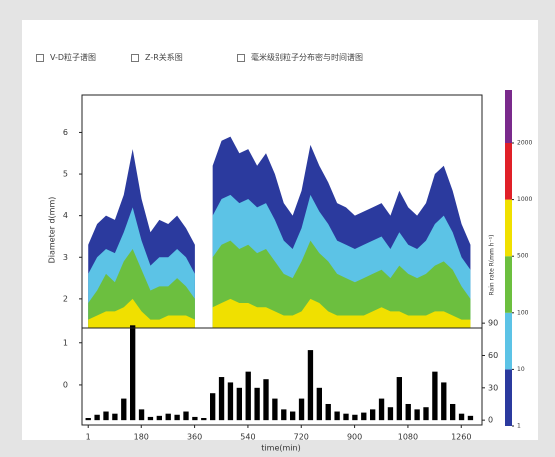 This screenshot has width=555, height=457. I want to click on y-tick-label: 2, so click(65, 298).